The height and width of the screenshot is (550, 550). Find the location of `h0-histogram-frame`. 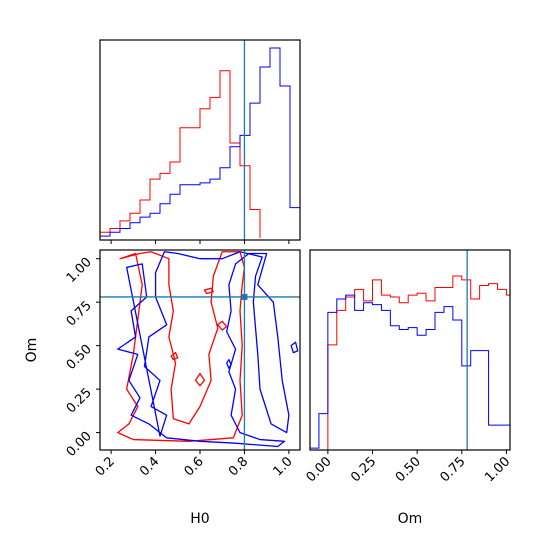

h0-histogram-frame is located at coordinates (200, 140).